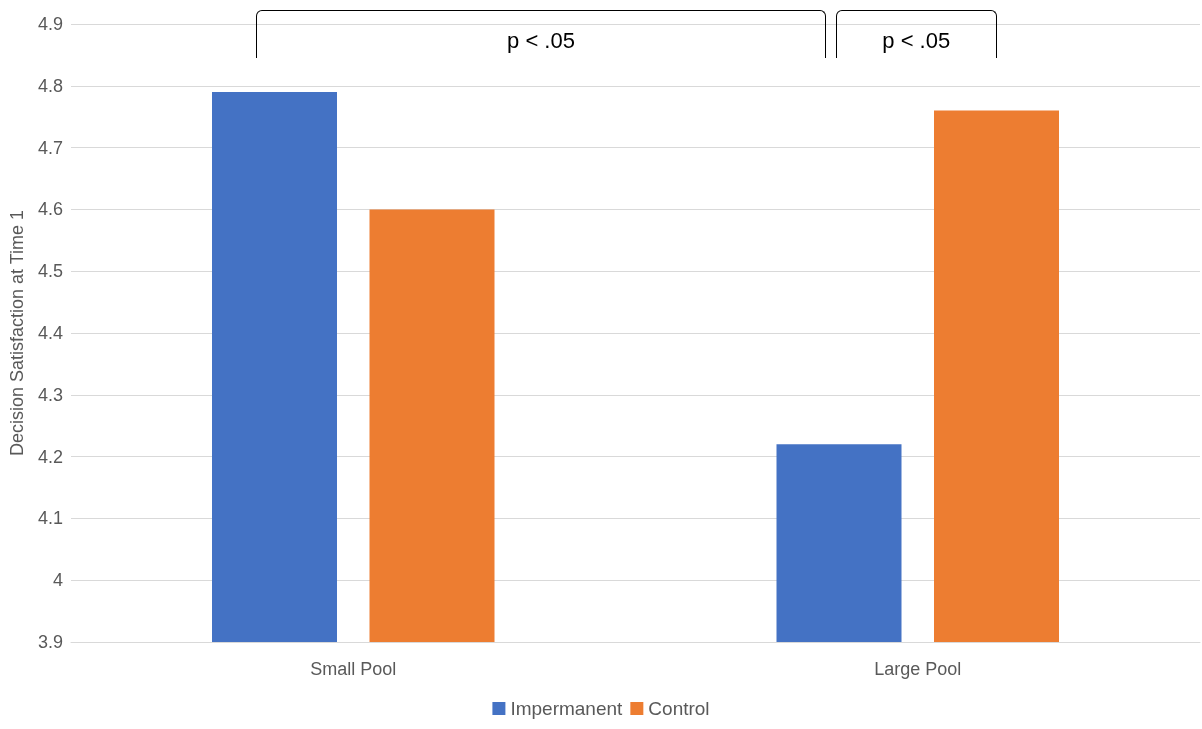  Describe the element at coordinates (50, 271) in the screenshot. I see `y-tick-label: 4.5` at that location.